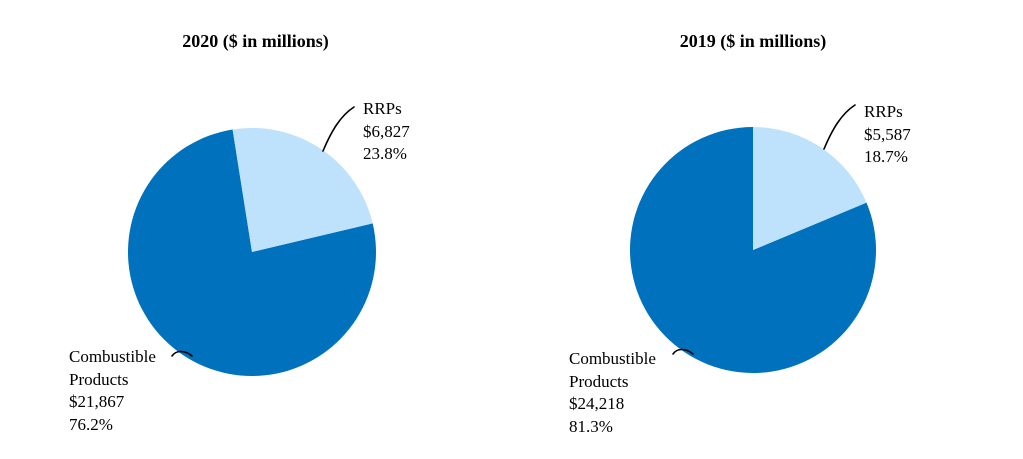 Image resolution: width=1023 pixels, height=459 pixels. What do you see at coordinates (591, 426) in the screenshot?
I see `combustible-percent: 81.3%` at bounding box center [591, 426].